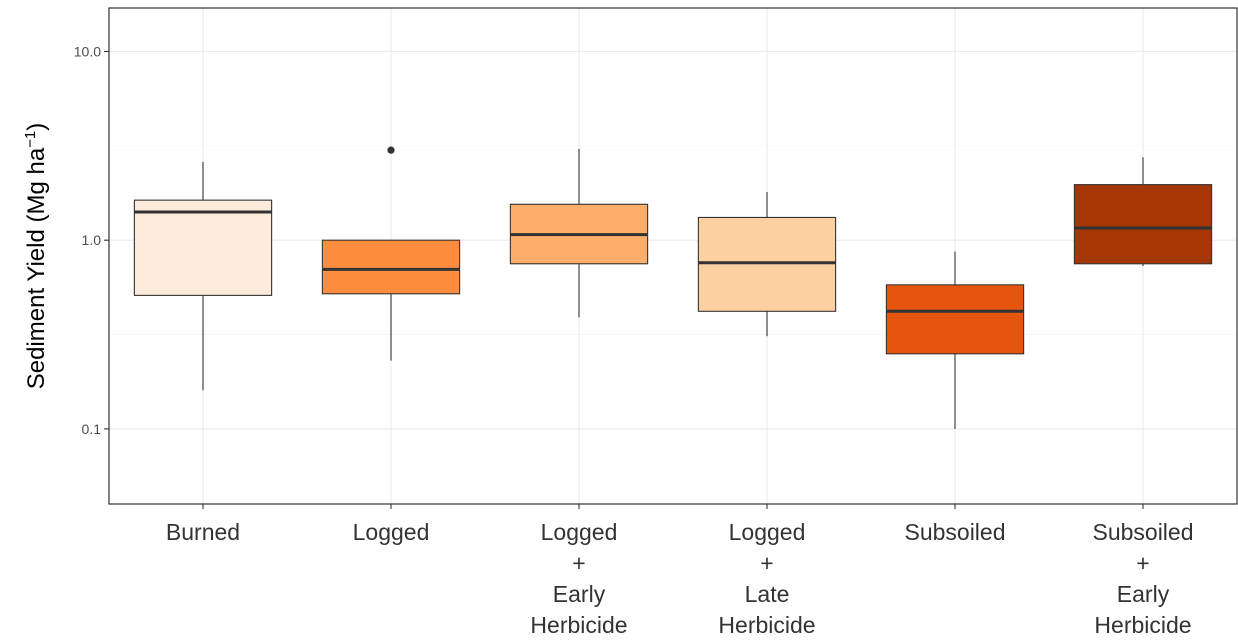  I want to click on x-tick-label: Subsoiled, so click(954, 532).